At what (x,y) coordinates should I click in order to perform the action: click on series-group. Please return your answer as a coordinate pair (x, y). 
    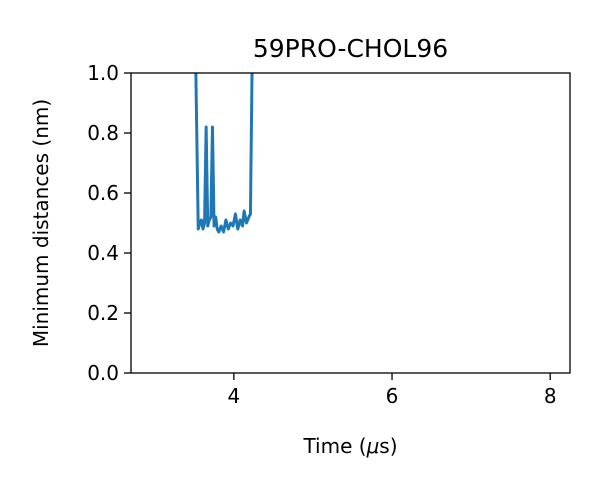
    Looking at the image, I should click on (224, 153).